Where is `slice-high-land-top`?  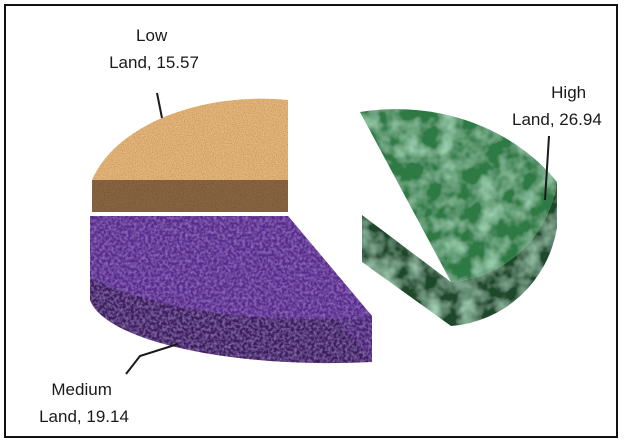
slice-high-land-top is located at coordinates (458, 195).